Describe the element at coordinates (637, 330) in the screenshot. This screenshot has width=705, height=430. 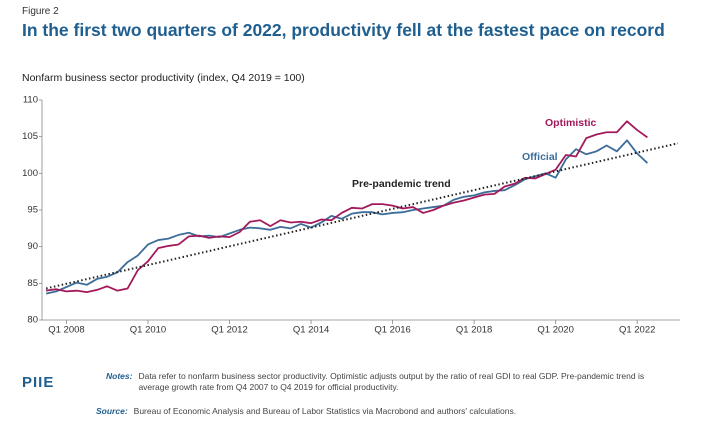
I see `x-tick-label: Q1 2022` at that location.